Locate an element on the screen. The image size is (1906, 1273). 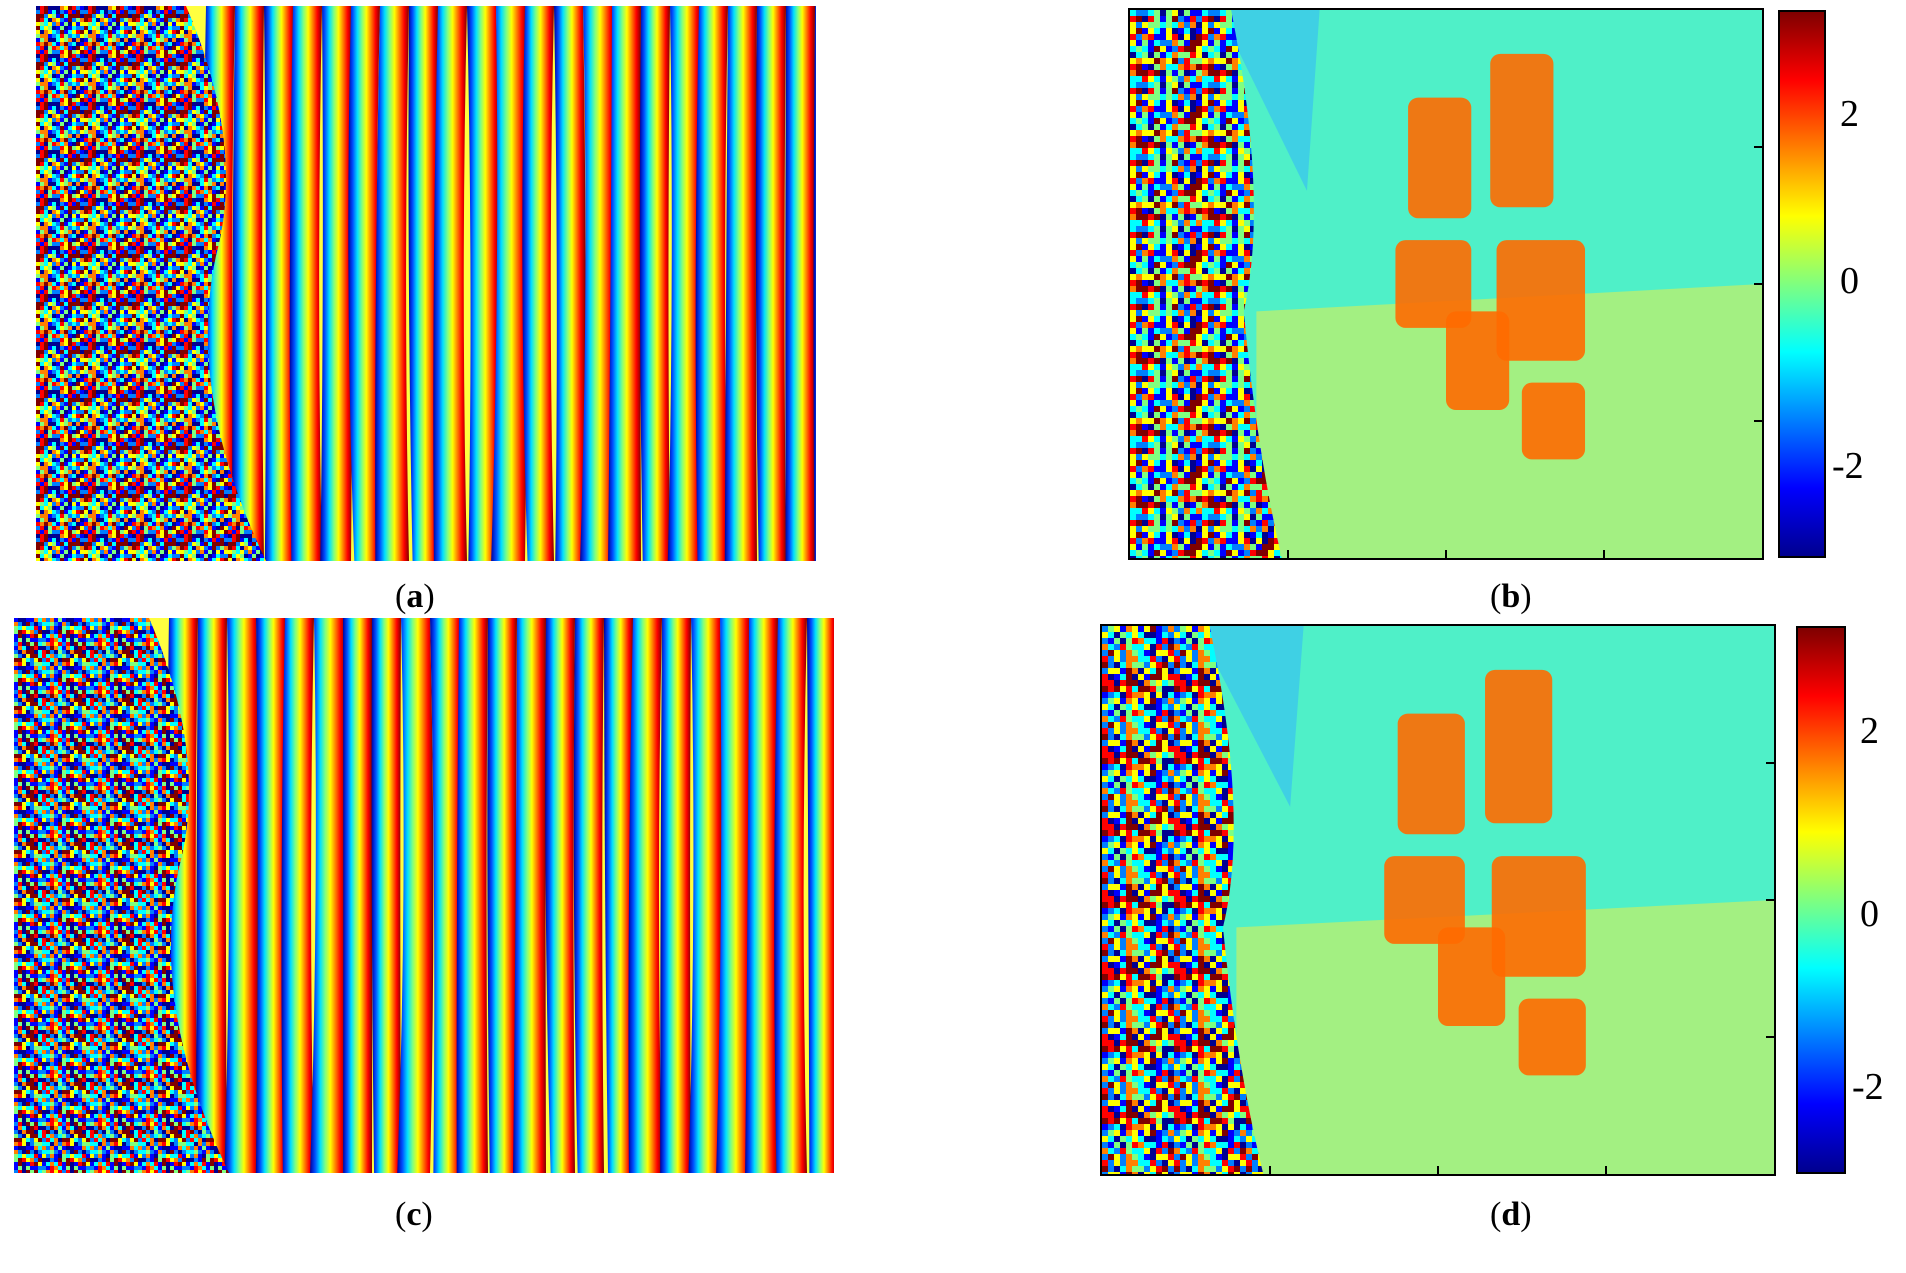
colorbar-d-tick-2: 2 is located at coordinates (1869, 731).